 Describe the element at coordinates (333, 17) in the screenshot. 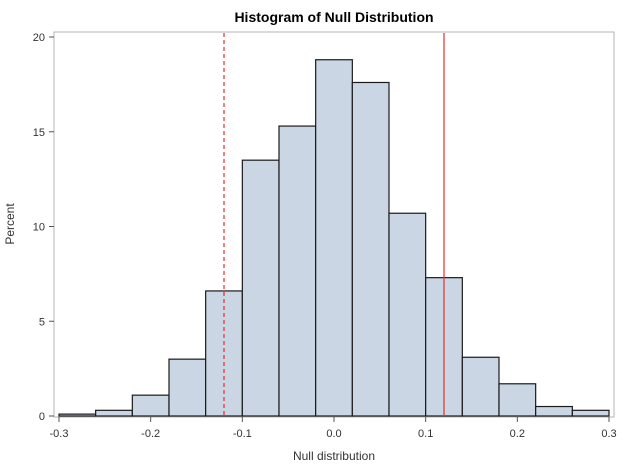

I see `chart-title: Histogram of Null Distribution` at that location.